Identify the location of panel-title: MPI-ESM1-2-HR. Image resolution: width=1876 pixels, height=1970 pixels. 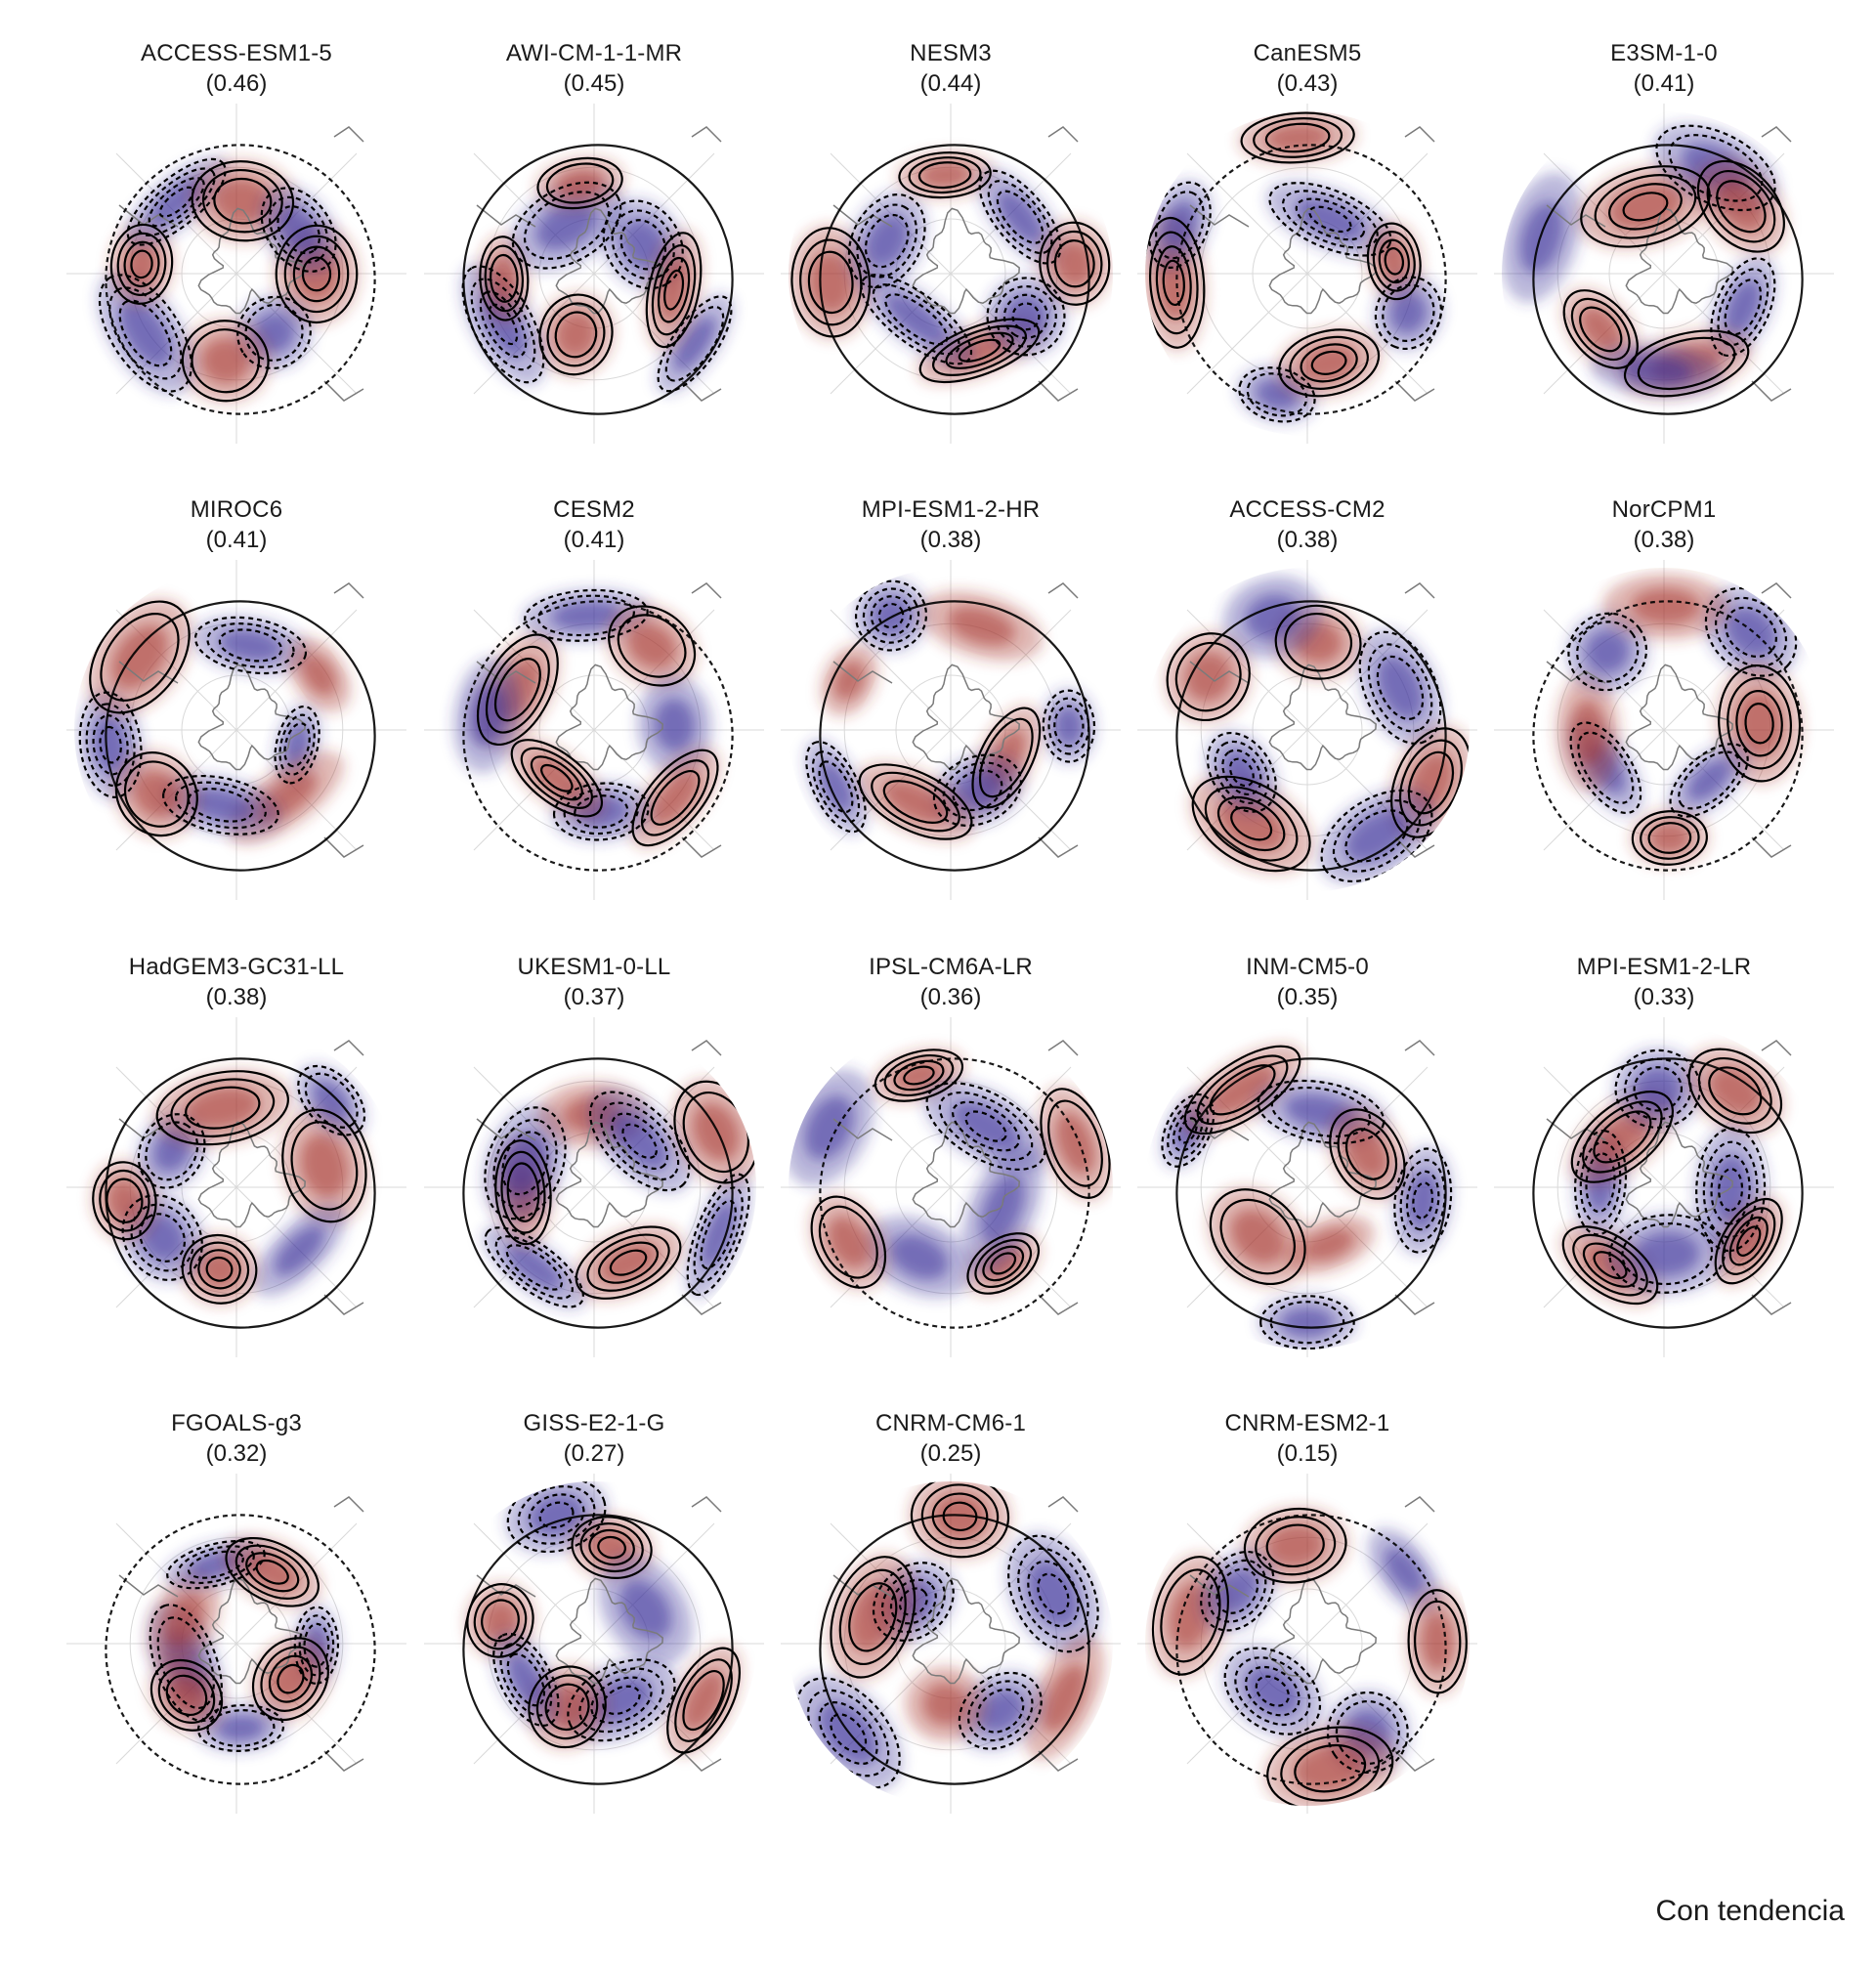
(951, 509).